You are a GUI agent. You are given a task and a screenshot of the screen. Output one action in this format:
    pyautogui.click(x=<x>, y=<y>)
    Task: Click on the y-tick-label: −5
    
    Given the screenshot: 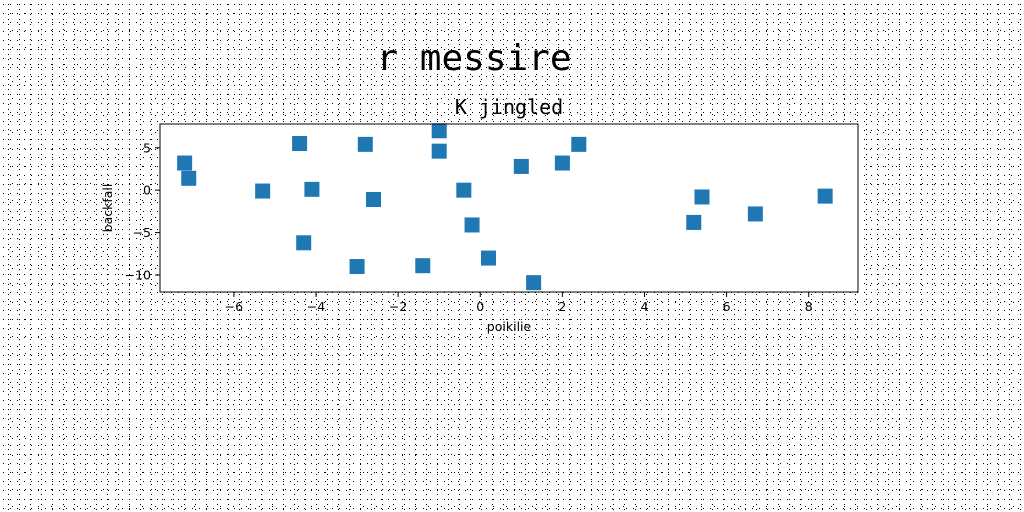 What is the action you would take?
    pyautogui.click(x=142, y=232)
    